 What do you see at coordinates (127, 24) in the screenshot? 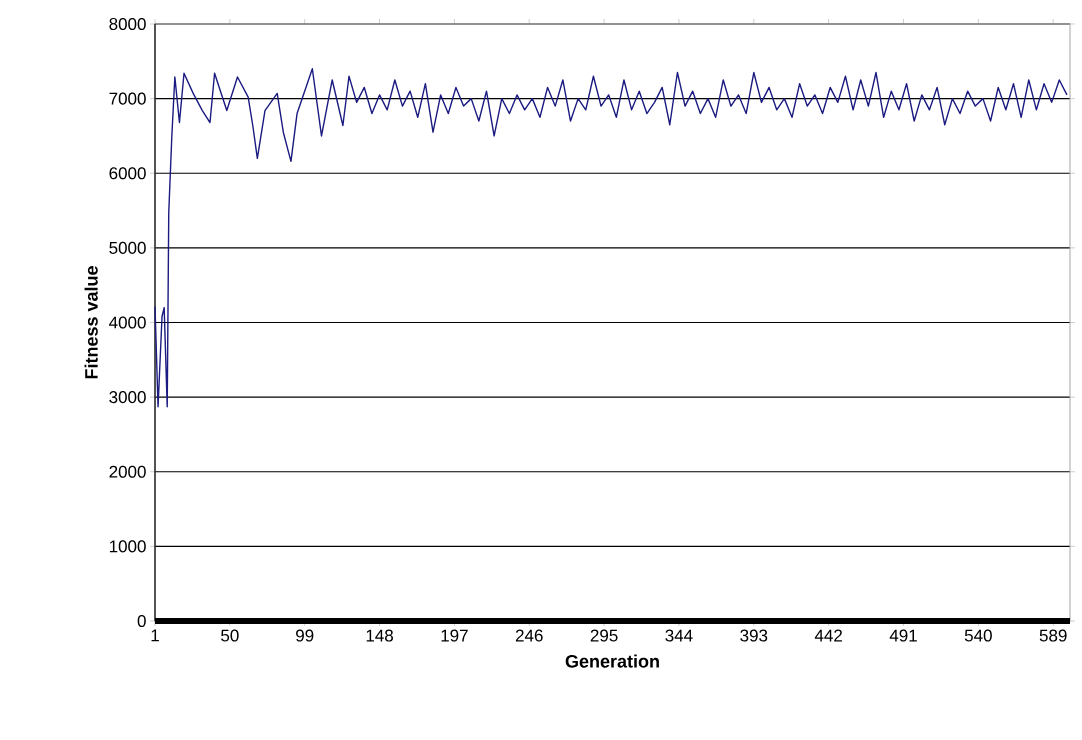
I see `y-tick-label: 8000` at bounding box center [127, 24].